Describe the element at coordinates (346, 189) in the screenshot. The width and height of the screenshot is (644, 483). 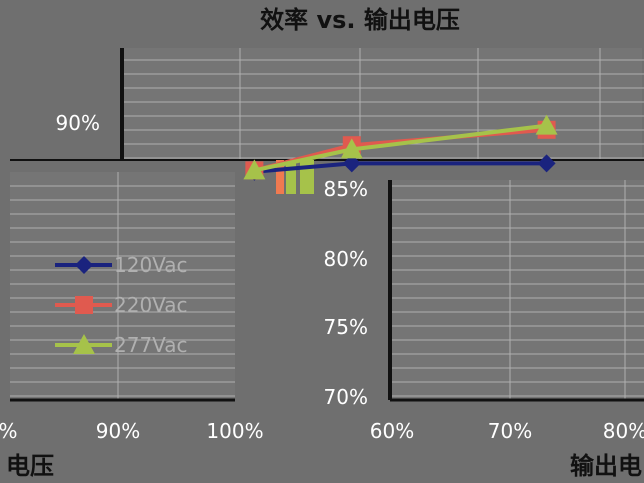
I see `y-tick-label: 85%` at that location.